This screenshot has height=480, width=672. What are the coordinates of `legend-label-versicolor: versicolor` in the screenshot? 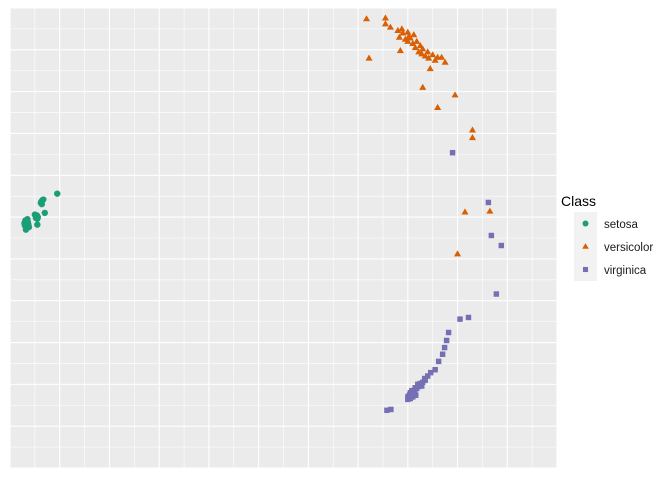 It's located at (628, 248).